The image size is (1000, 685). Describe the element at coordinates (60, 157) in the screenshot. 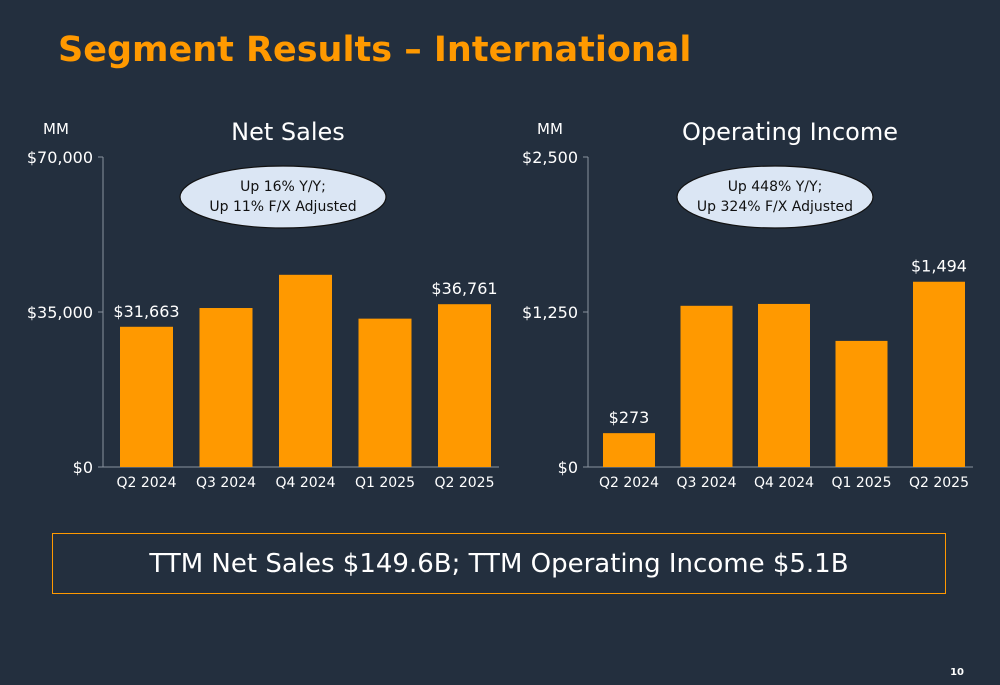

I see `net-sales-y-tick-label: $70,000` at that location.